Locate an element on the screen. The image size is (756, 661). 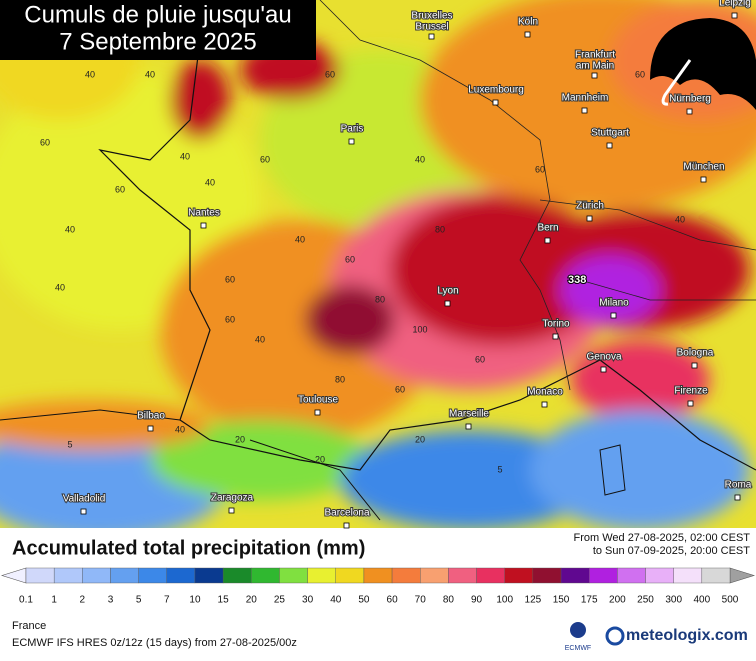
city-label: Brussel is located at coordinates (431, 27).